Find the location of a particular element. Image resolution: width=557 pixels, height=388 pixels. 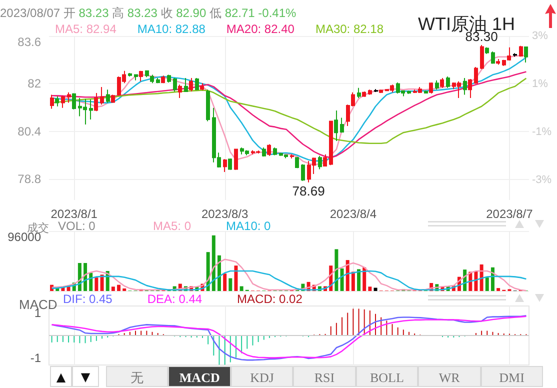

x-tick-label: 2023/8/3 is located at coordinates (224, 214).